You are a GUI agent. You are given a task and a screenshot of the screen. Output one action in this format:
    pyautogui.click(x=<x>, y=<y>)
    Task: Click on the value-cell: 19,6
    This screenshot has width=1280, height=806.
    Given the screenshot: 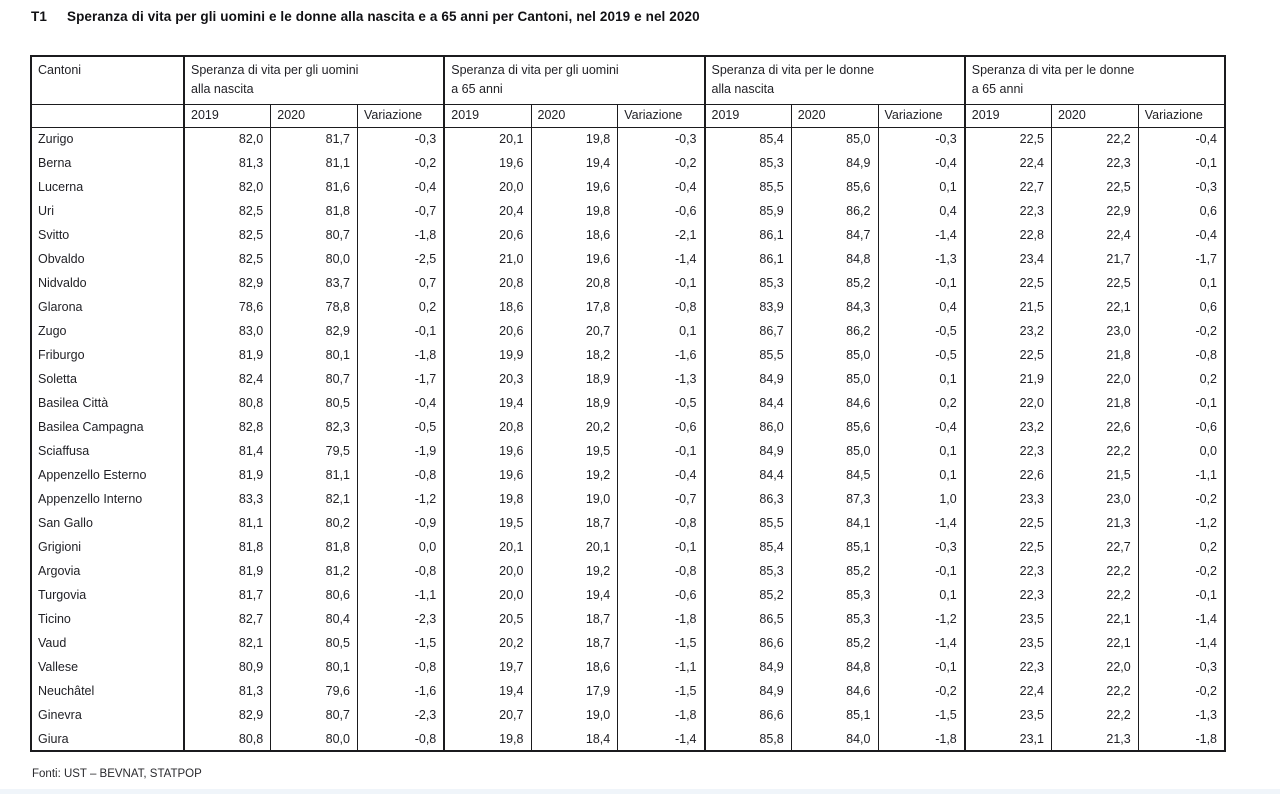 What is the action you would take?
    pyautogui.click(x=574, y=259)
    